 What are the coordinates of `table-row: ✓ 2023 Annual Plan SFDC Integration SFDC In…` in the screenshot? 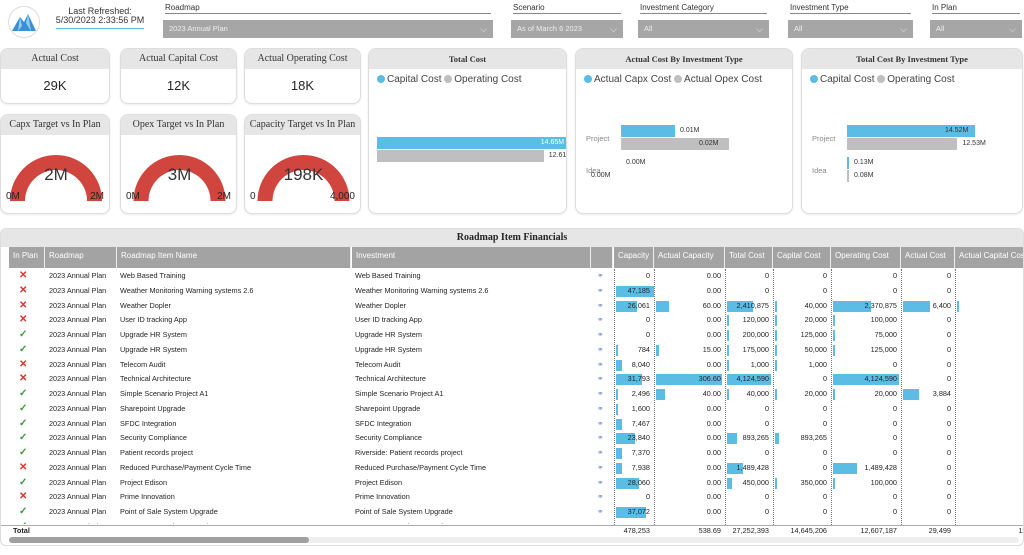 It's located at (512, 424).